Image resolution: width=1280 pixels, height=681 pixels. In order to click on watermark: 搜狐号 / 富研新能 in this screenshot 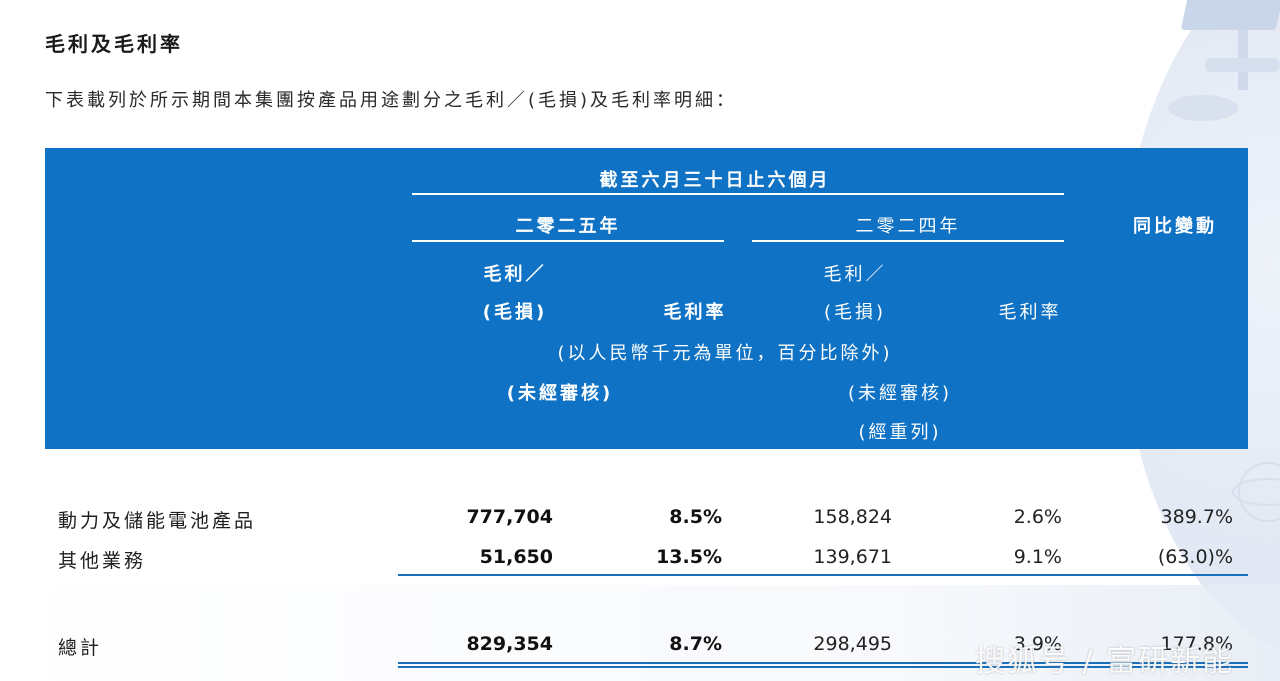, I will do `click(1105, 661)`.